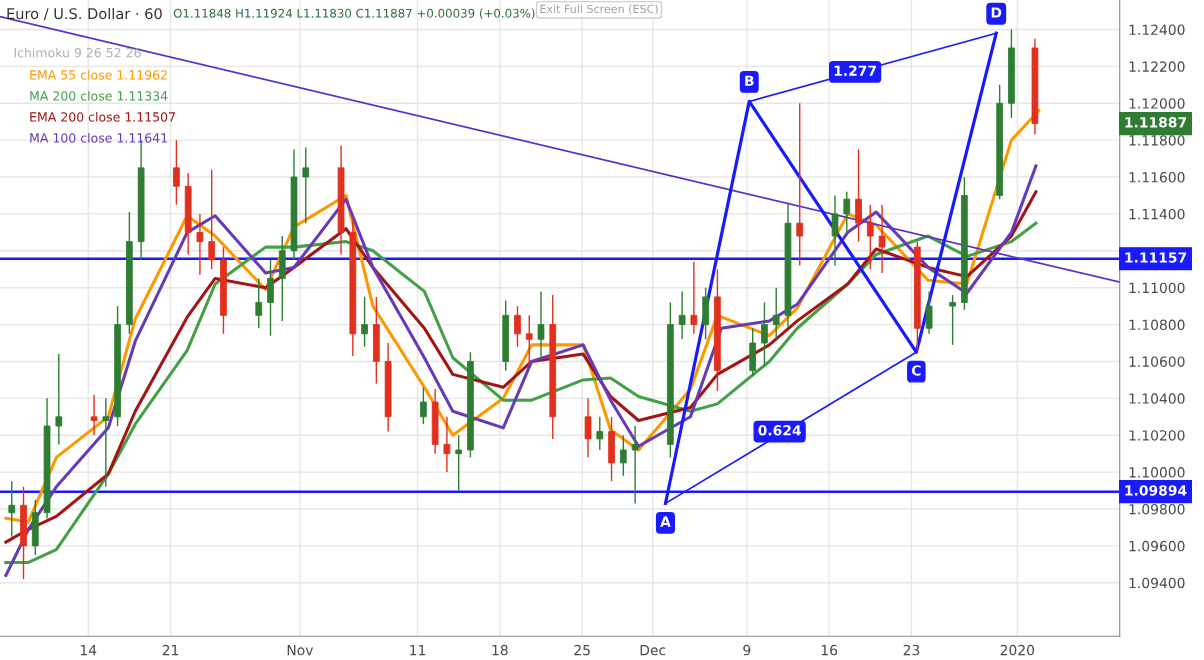 Image resolution: width=1204 pixels, height=660 pixels. What do you see at coordinates (1157, 546) in the screenshot?
I see `y-tick-label: 1.09600` at bounding box center [1157, 546].